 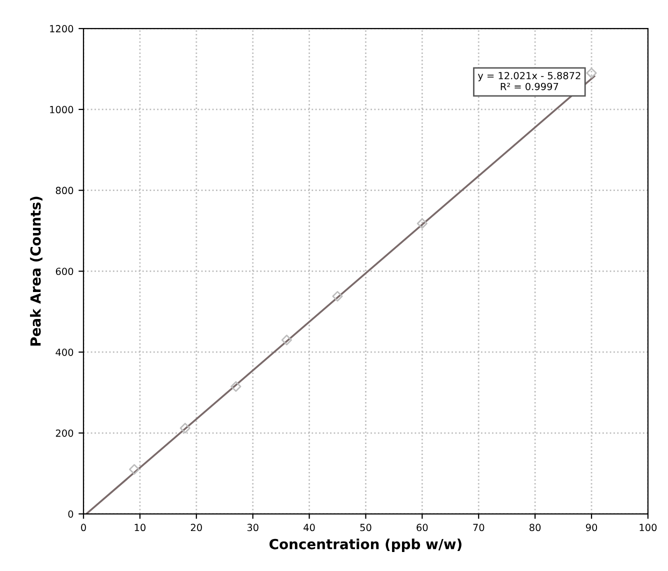 What do you see at coordinates (648, 528) in the screenshot?
I see `x-tick-label: 100` at bounding box center [648, 528].